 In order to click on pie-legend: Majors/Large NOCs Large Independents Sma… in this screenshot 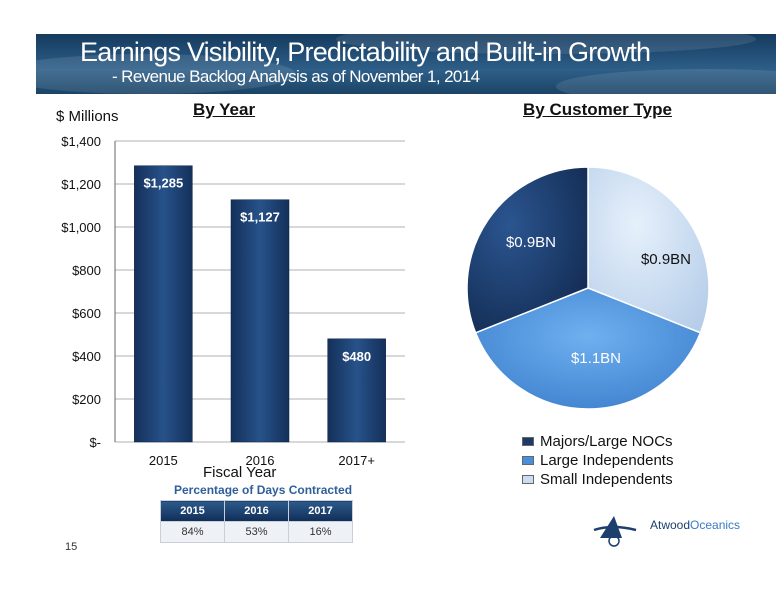, I will do `click(597, 460)`.